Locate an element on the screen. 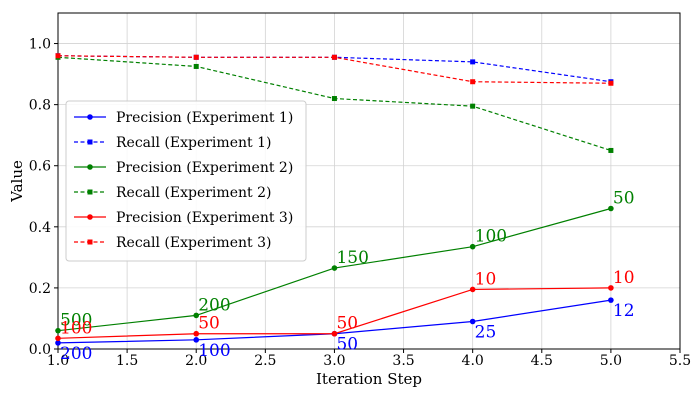 Image resolution: width=700 pixels, height=405 pixels. y-tick-label: 0.0 is located at coordinates (40, 350).